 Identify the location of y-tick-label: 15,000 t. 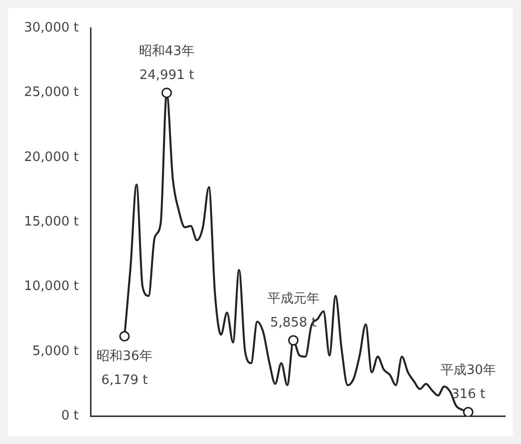
(51, 222).